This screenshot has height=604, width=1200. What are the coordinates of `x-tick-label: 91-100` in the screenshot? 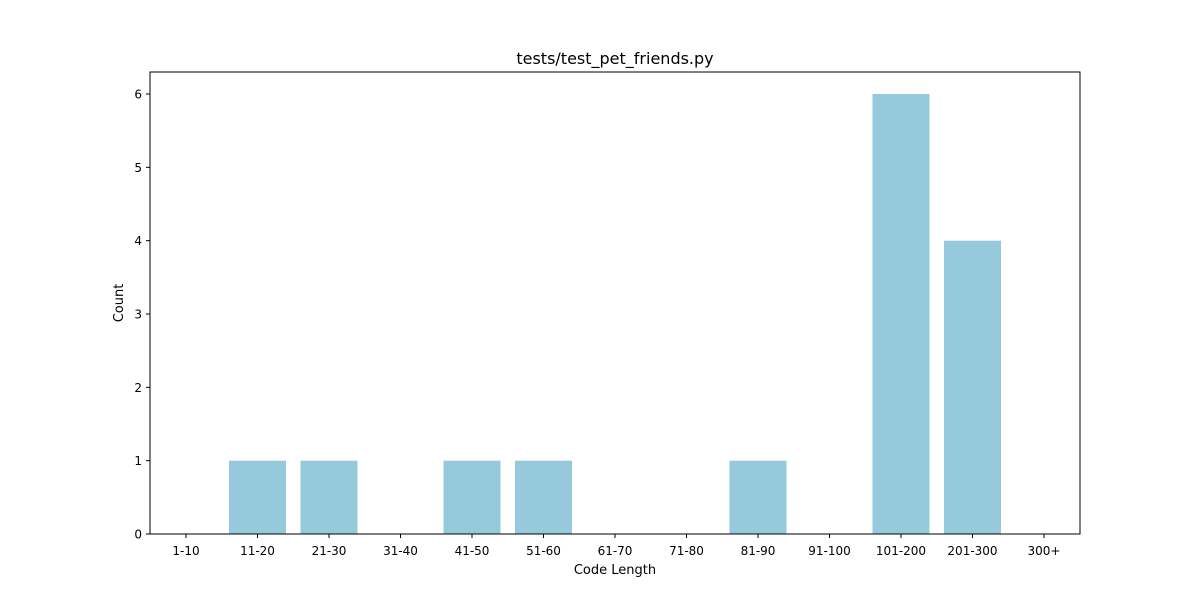 It's located at (829, 551).